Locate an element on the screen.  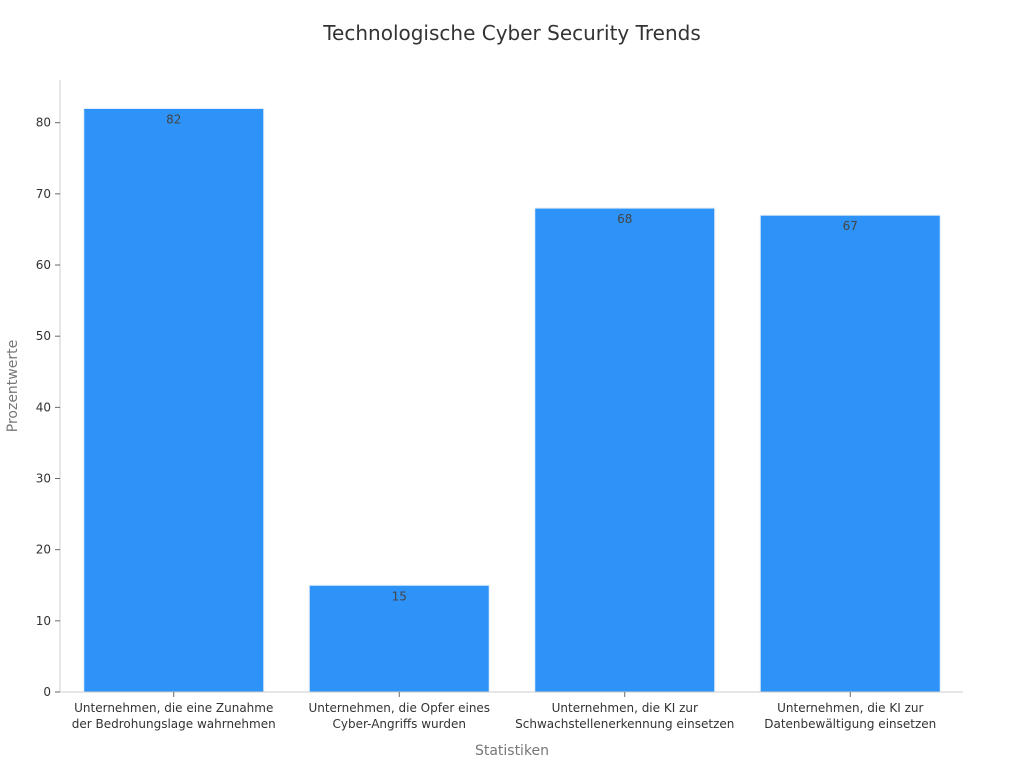
y-tick-label: 60 is located at coordinates (43, 265).